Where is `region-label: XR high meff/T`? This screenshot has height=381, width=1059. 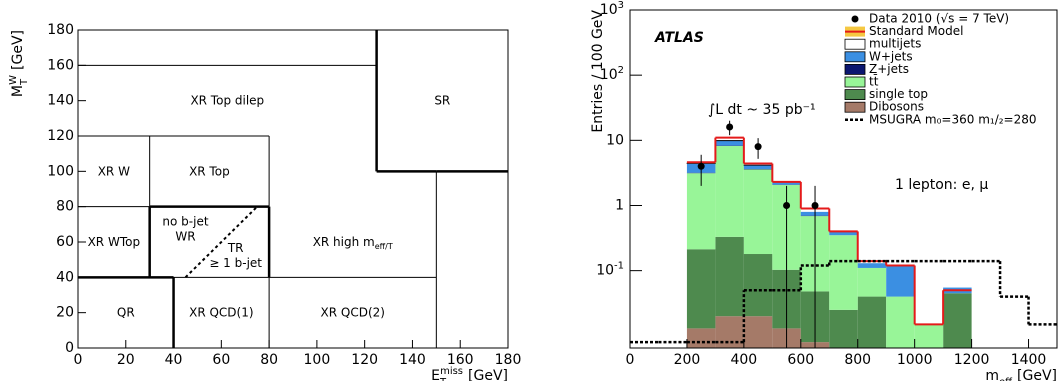
region-label: XR high meff/T is located at coordinates (353, 243).